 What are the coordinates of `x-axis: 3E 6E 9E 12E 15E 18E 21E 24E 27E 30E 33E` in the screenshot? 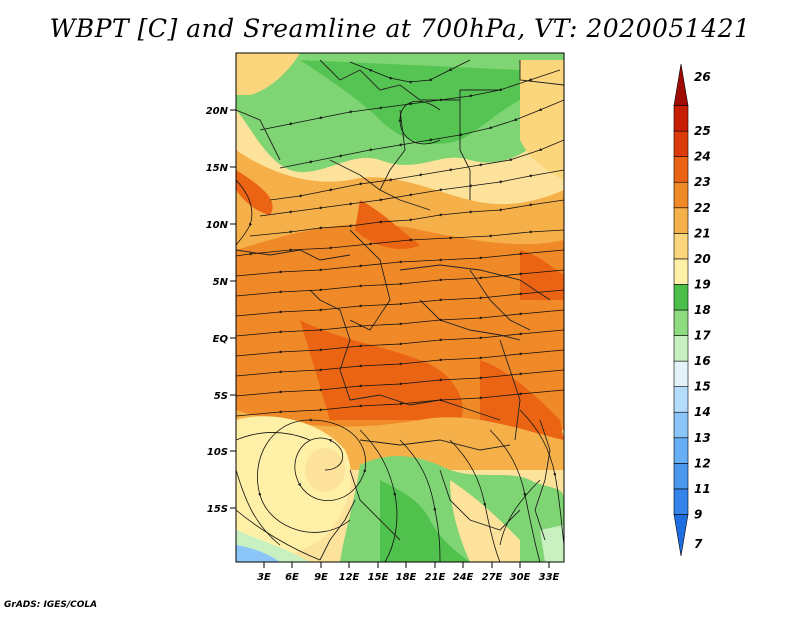 It's located at (408, 572).